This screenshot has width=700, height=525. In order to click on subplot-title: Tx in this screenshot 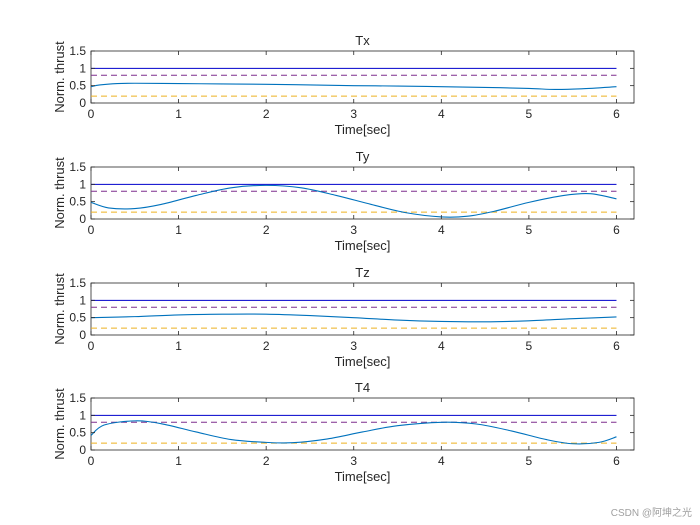, I will do `click(362, 40)`.